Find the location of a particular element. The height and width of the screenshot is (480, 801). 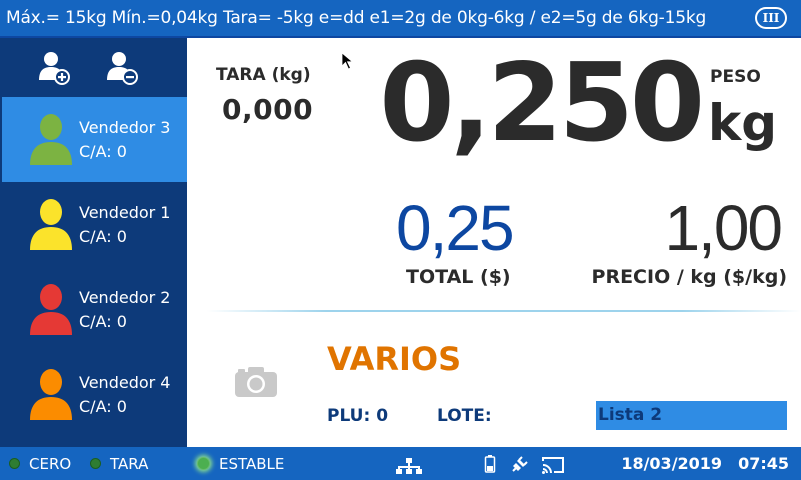

camera-icon is located at coordinates (256, 382).